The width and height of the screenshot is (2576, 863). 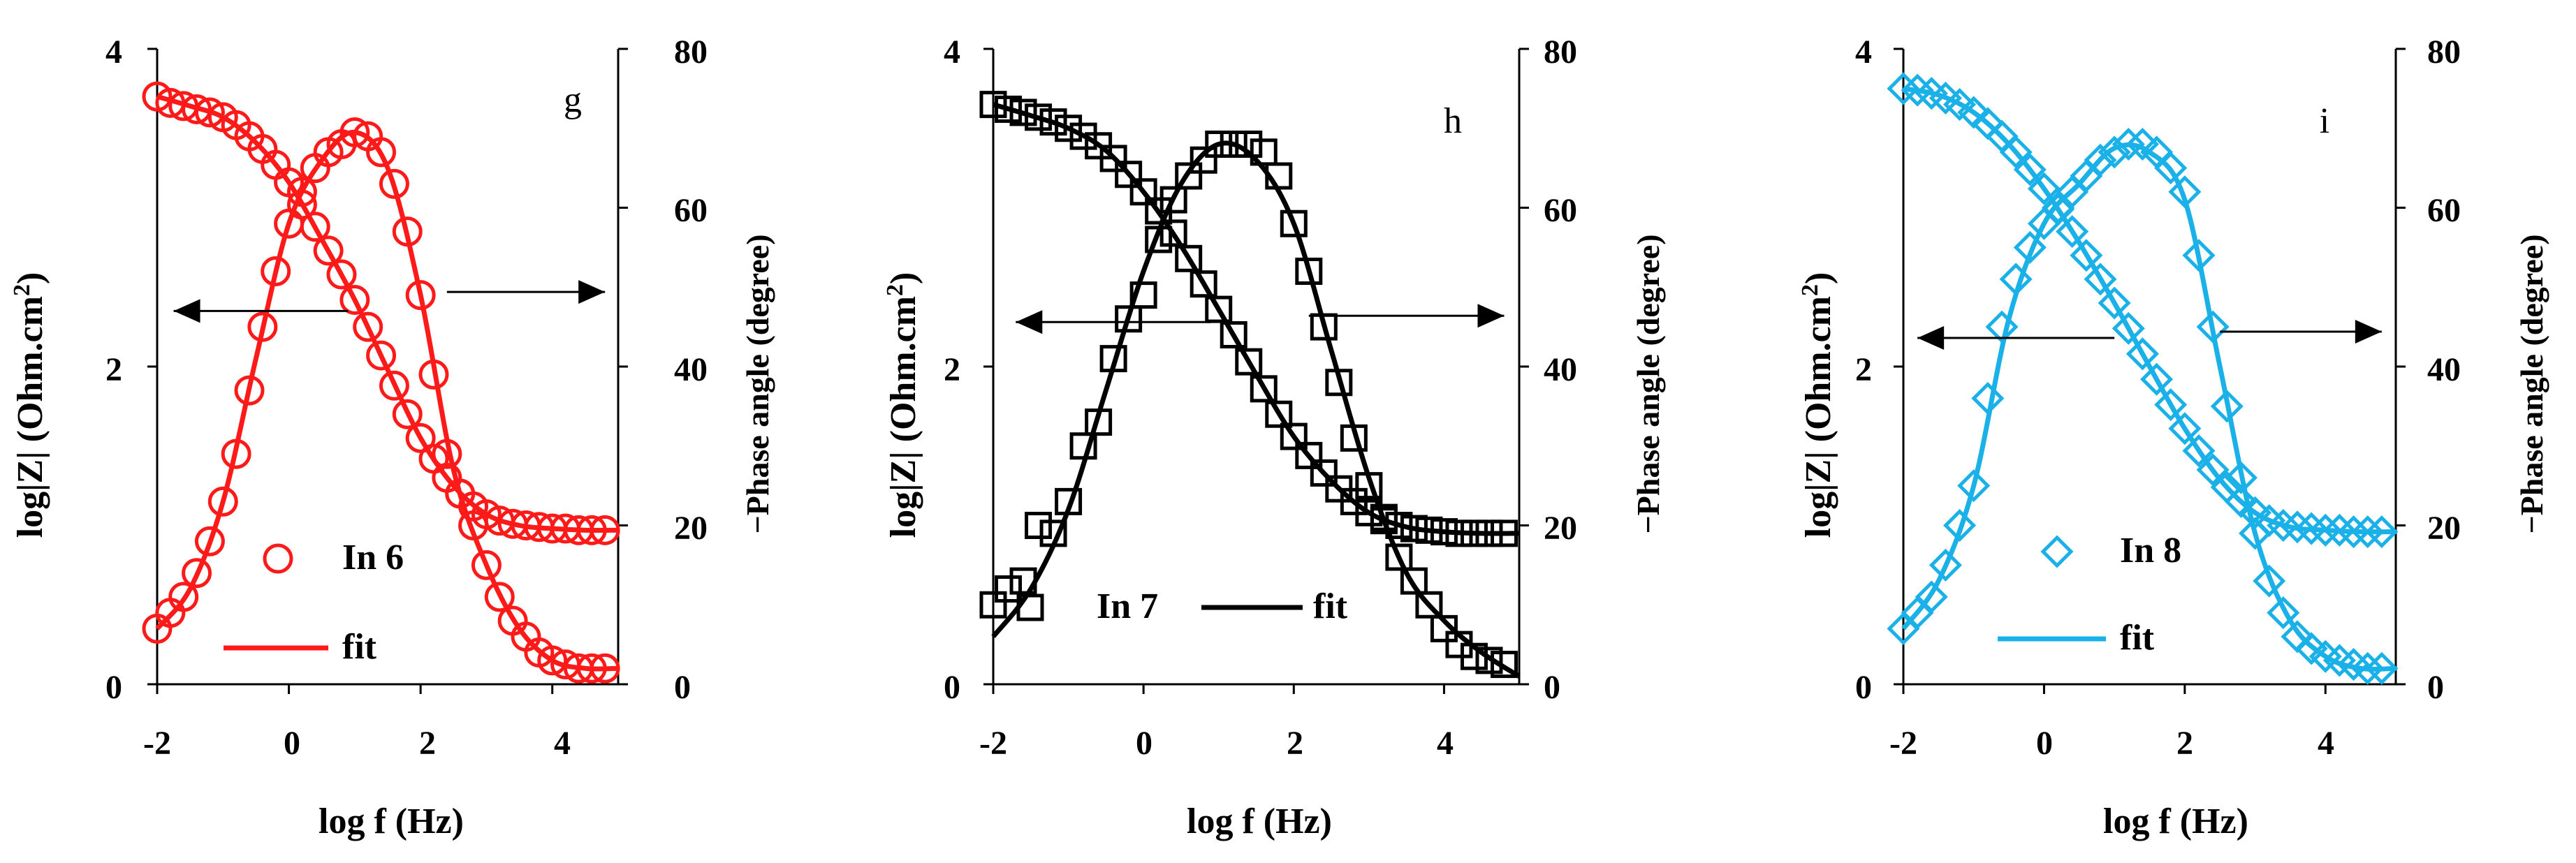 I want to click on panel-i-legend-data-label: In 8, so click(x=2150, y=550).